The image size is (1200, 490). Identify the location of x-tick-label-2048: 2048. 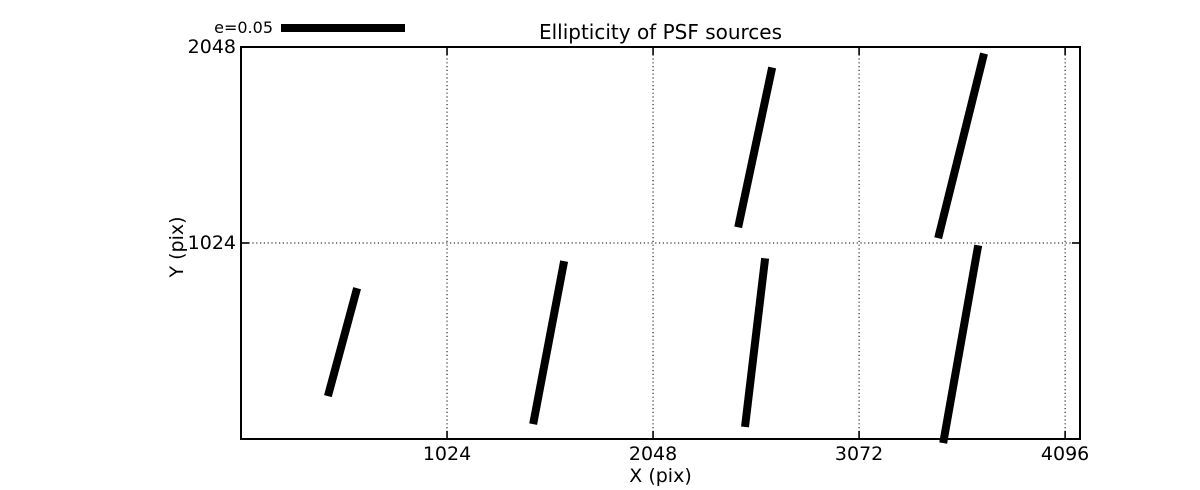
(653, 454).